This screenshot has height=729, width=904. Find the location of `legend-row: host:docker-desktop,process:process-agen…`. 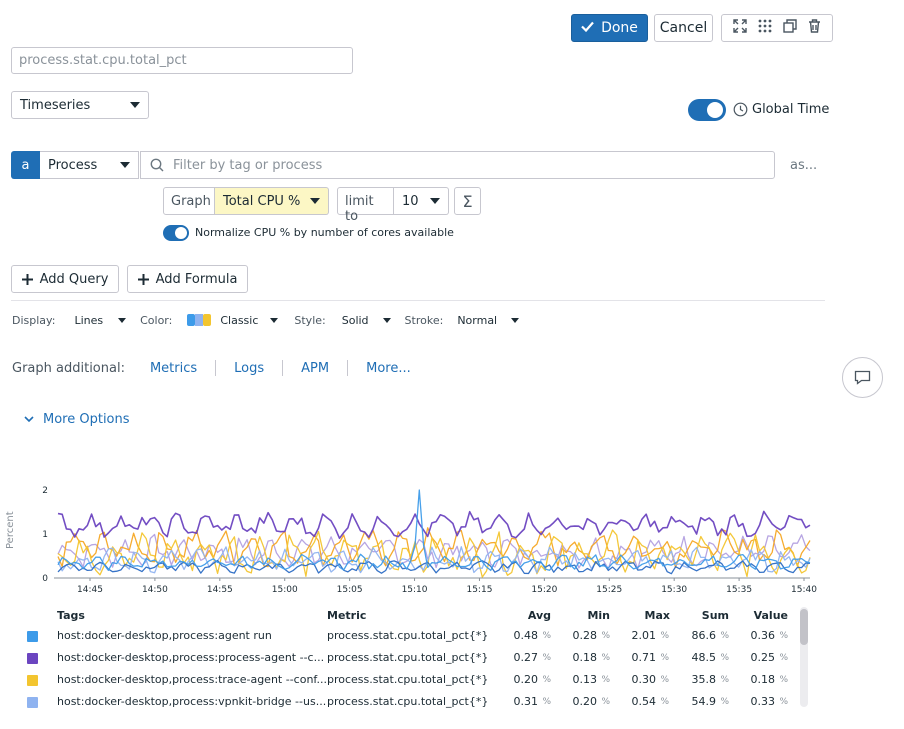

legend-row: host:docker-desktop,process:process-agen… is located at coordinates (415, 658).